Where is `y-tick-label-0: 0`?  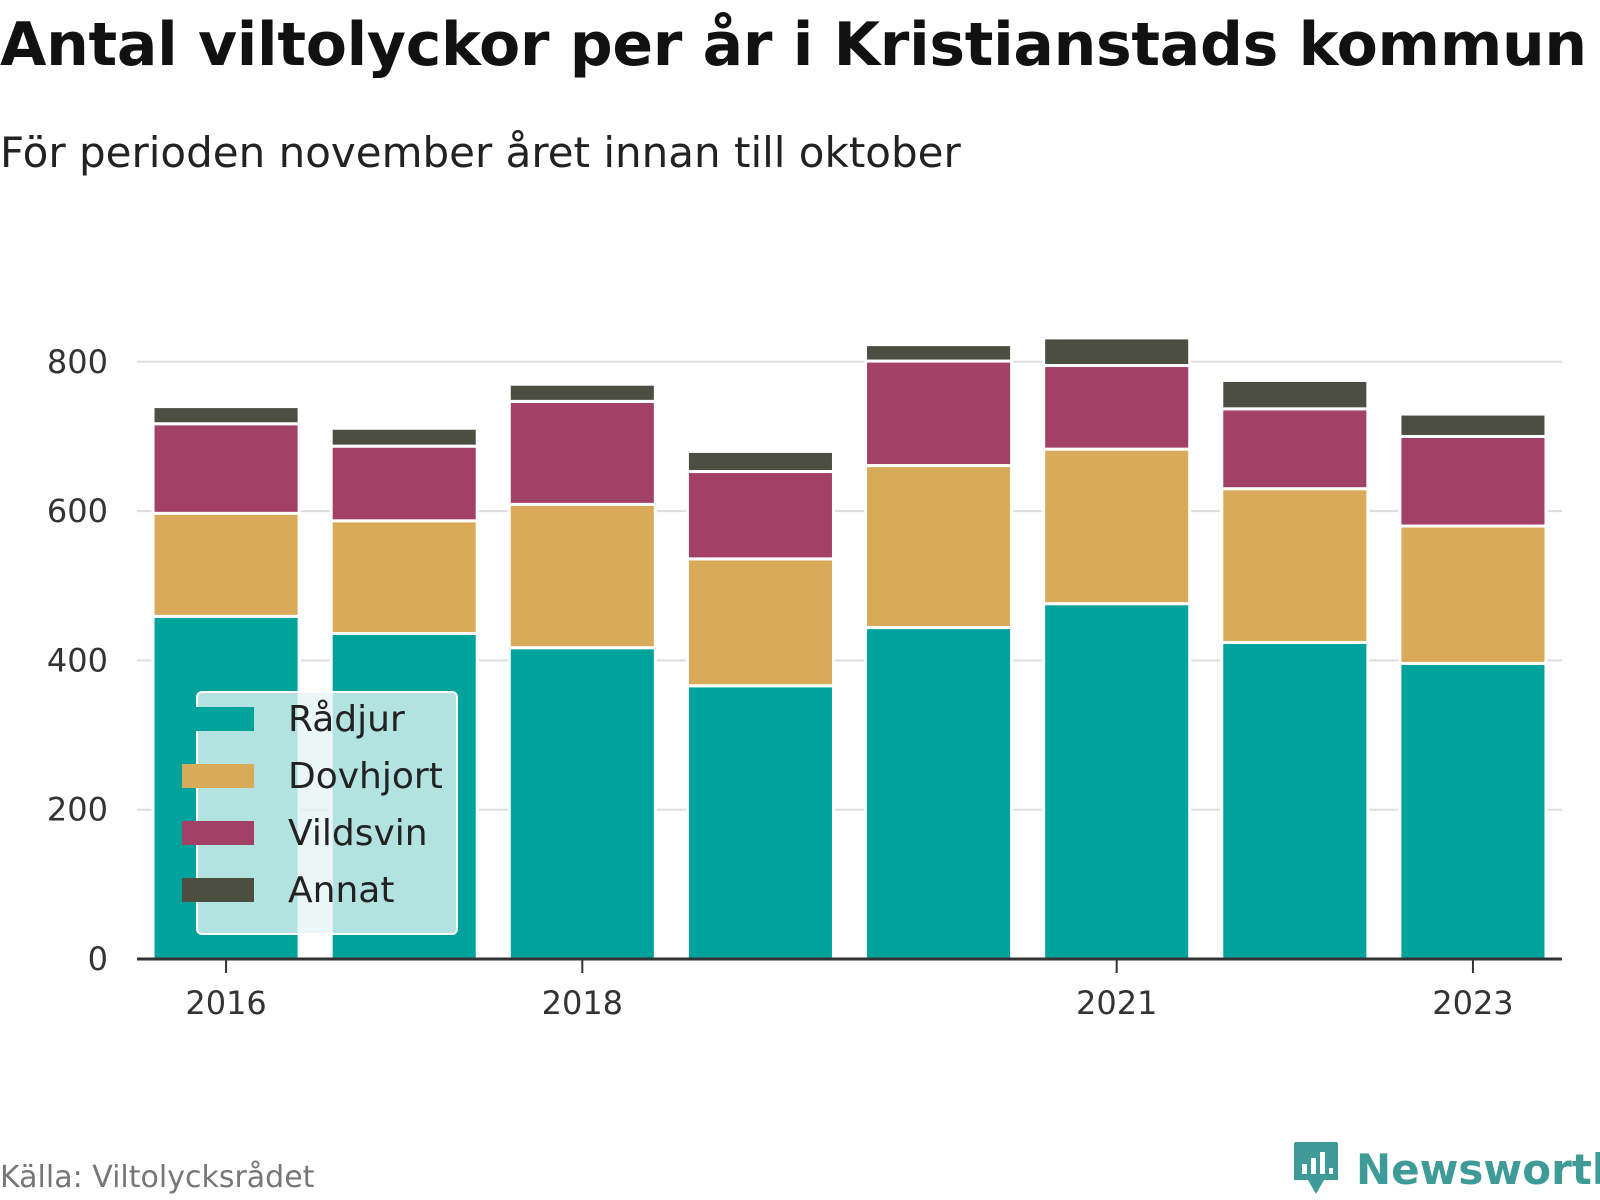 y-tick-label-0: 0 is located at coordinates (98, 959).